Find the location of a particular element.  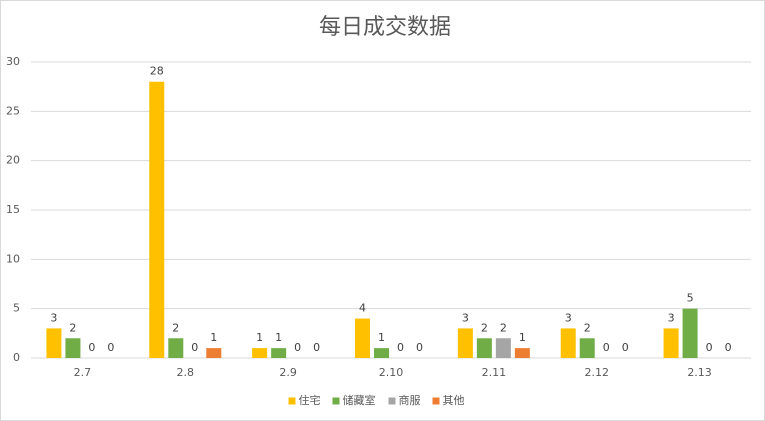

y-tick-label: 20 is located at coordinates (13, 160).